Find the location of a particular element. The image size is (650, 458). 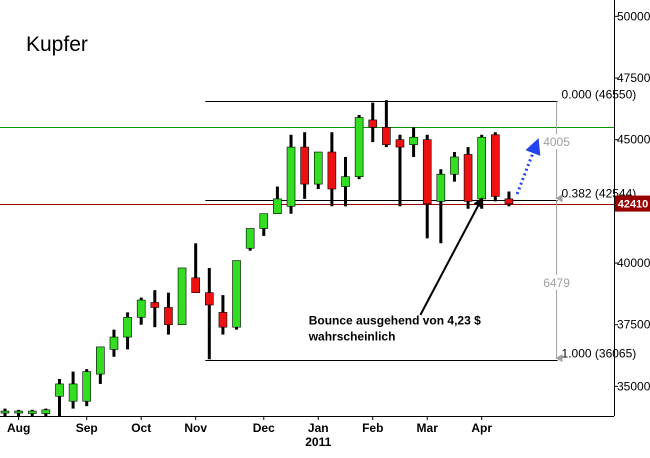

y-tick-label: 37500 is located at coordinates (633, 325).